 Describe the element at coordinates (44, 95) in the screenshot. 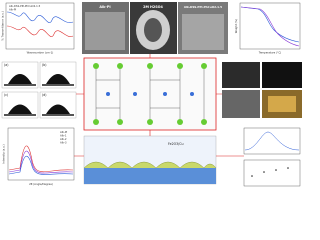

I see `droplet-label: (d)` at that location.